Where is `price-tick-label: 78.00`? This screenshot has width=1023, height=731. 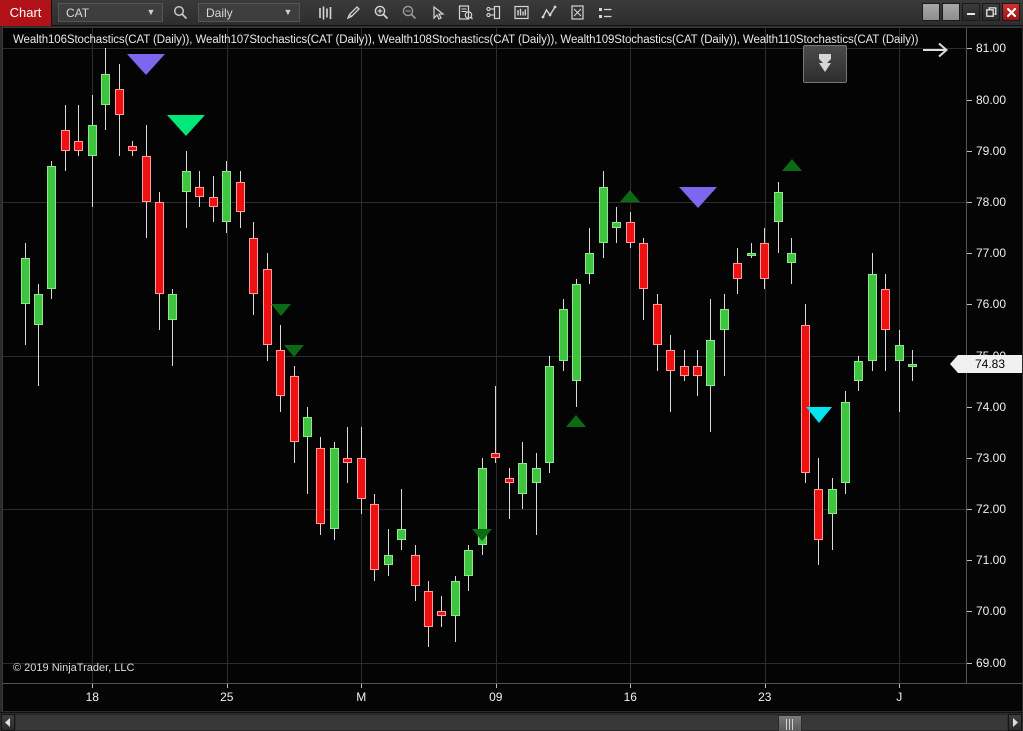 price-tick-label: 78.00 is located at coordinates (991, 201).